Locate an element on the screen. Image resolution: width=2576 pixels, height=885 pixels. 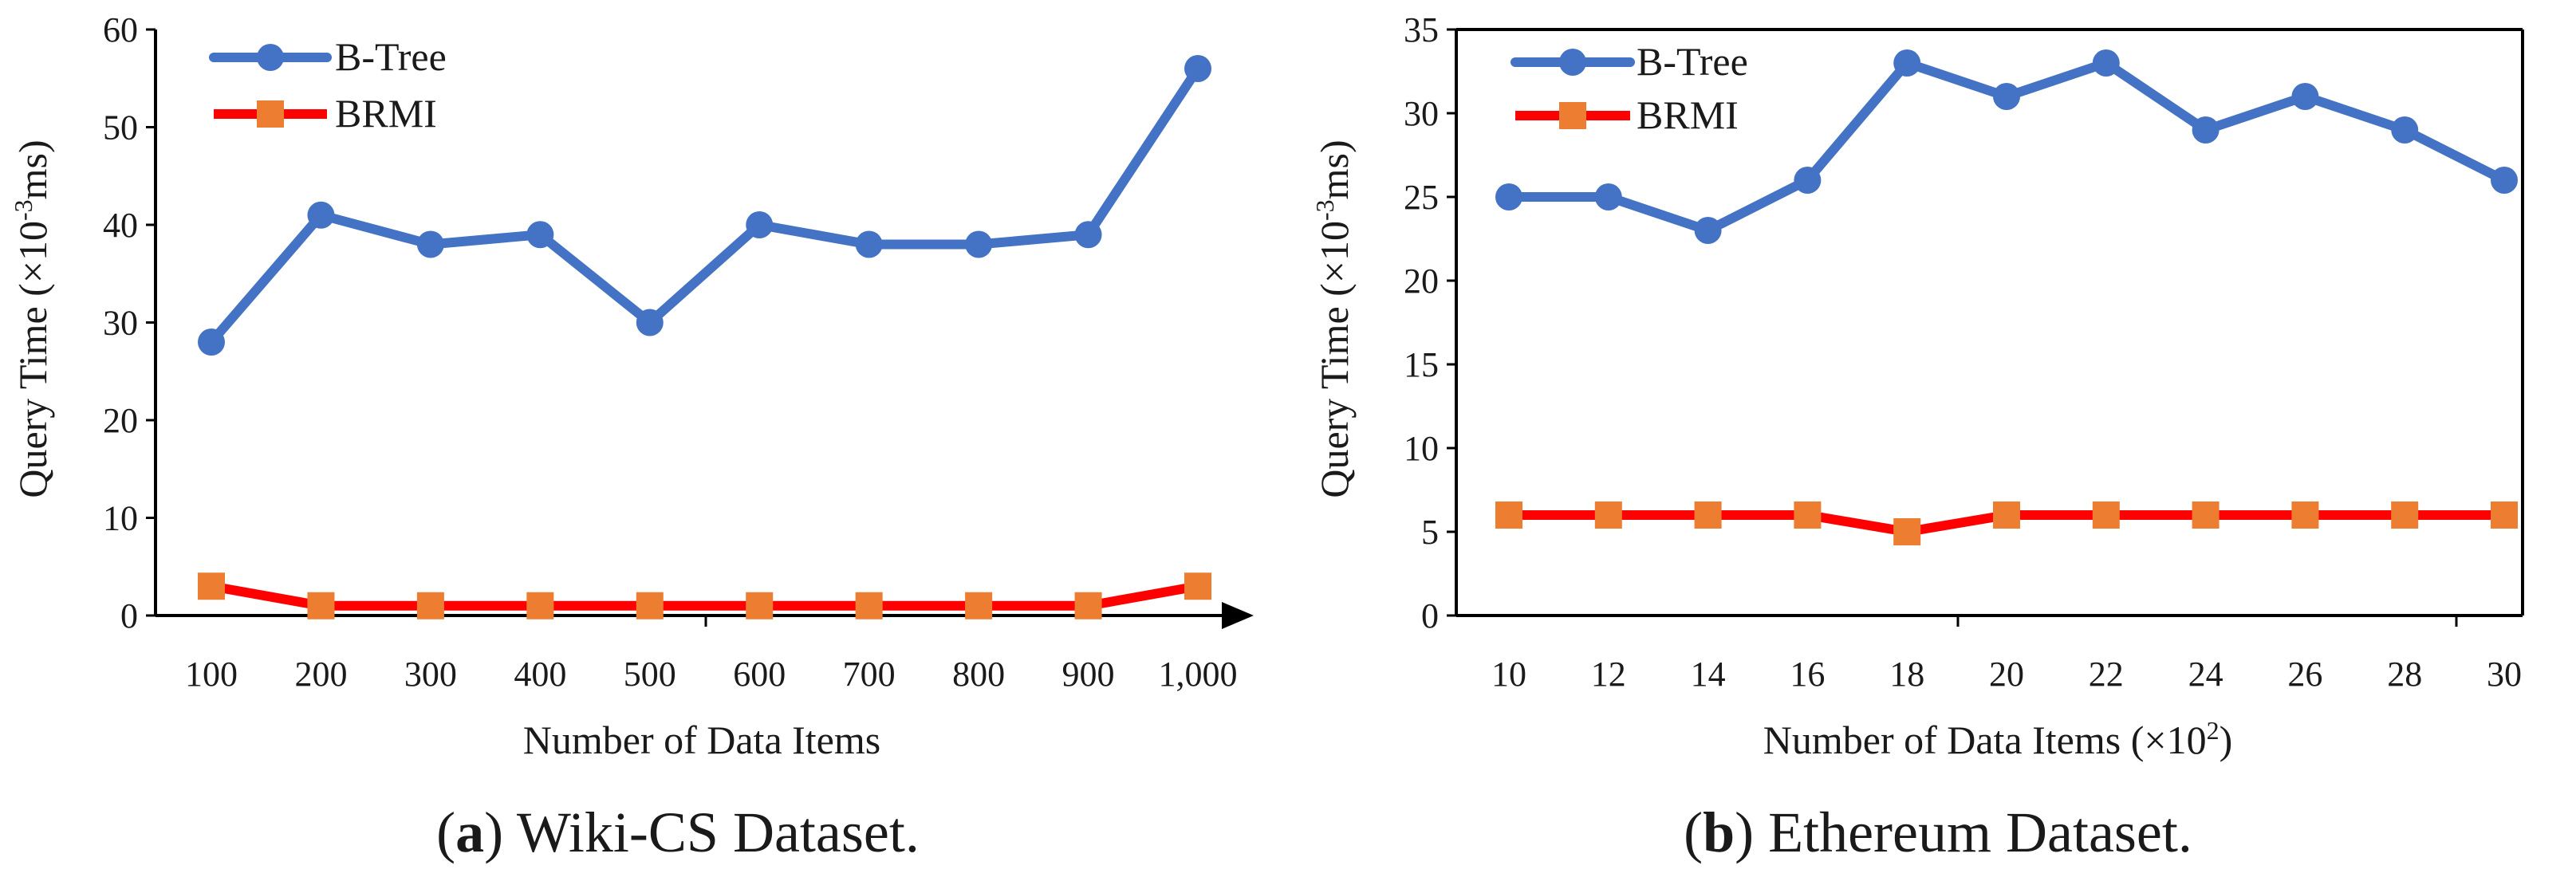
y-tick-label: 35 is located at coordinates (1421, 29).